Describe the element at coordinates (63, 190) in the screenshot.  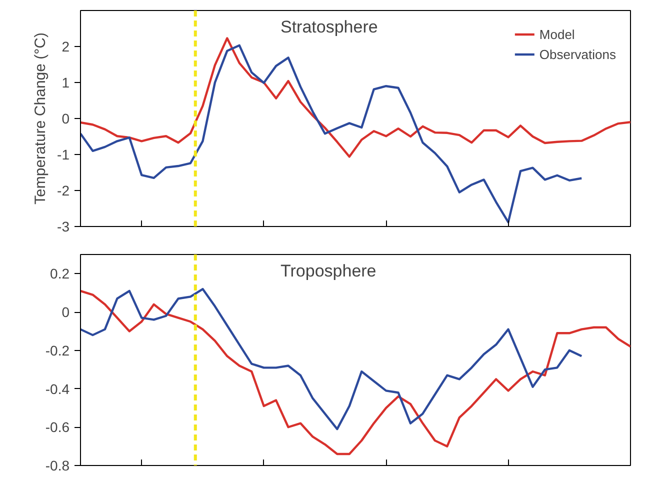
I see `y-tick-label: -2` at that location.